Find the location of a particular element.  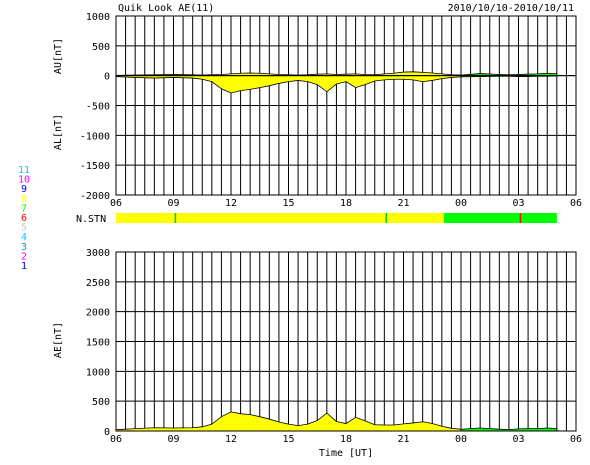

station-legend-item: 4 is located at coordinates (24, 237).